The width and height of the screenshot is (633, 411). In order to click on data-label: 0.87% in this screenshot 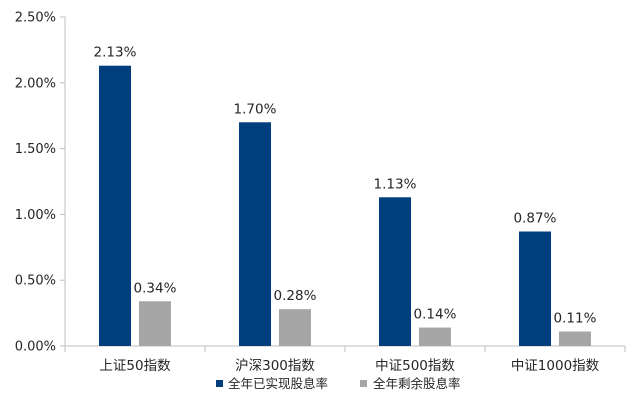, I will do `click(535, 219)`.